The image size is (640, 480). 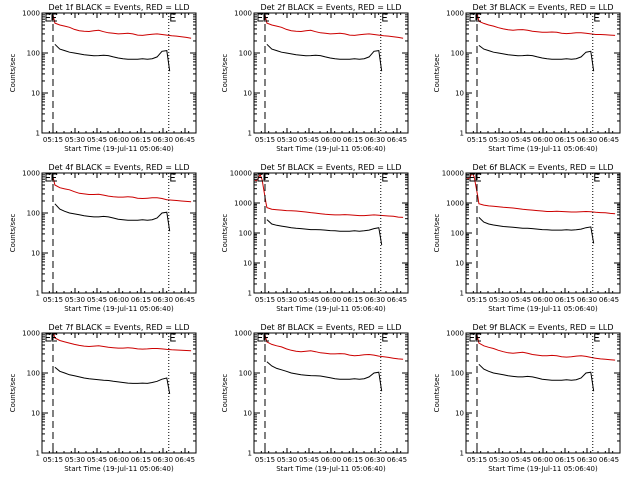 What do you see at coordinates (118, 327) in the screenshot?
I see `panel-title: Det 7f BLACK = Events, RED = LLD` at bounding box center [118, 327].